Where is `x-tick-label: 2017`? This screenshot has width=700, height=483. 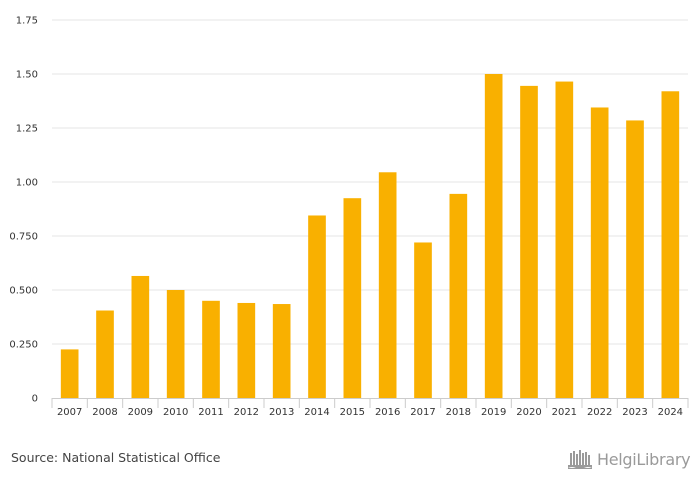
x-tick-label: 2017 is located at coordinates (422, 412).